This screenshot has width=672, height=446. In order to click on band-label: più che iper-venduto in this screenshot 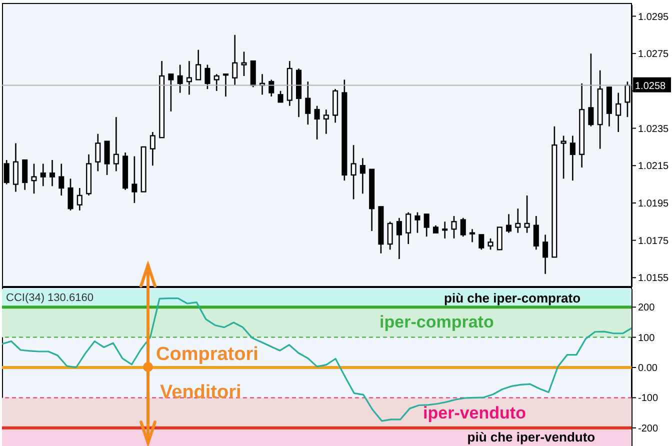, I will do `click(531, 436)`.